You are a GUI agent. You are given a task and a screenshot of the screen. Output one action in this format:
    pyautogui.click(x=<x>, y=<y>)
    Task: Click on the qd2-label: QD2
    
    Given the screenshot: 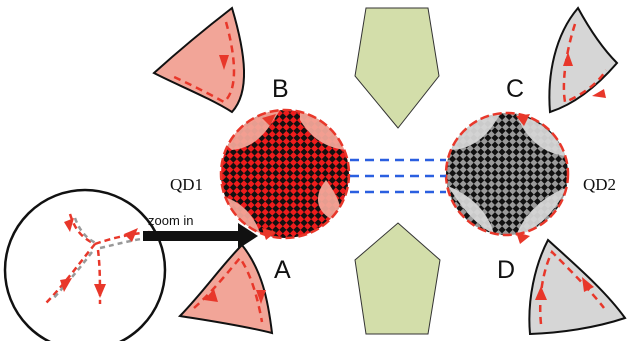 What is the action you would take?
    pyautogui.click(x=599, y=184)
    